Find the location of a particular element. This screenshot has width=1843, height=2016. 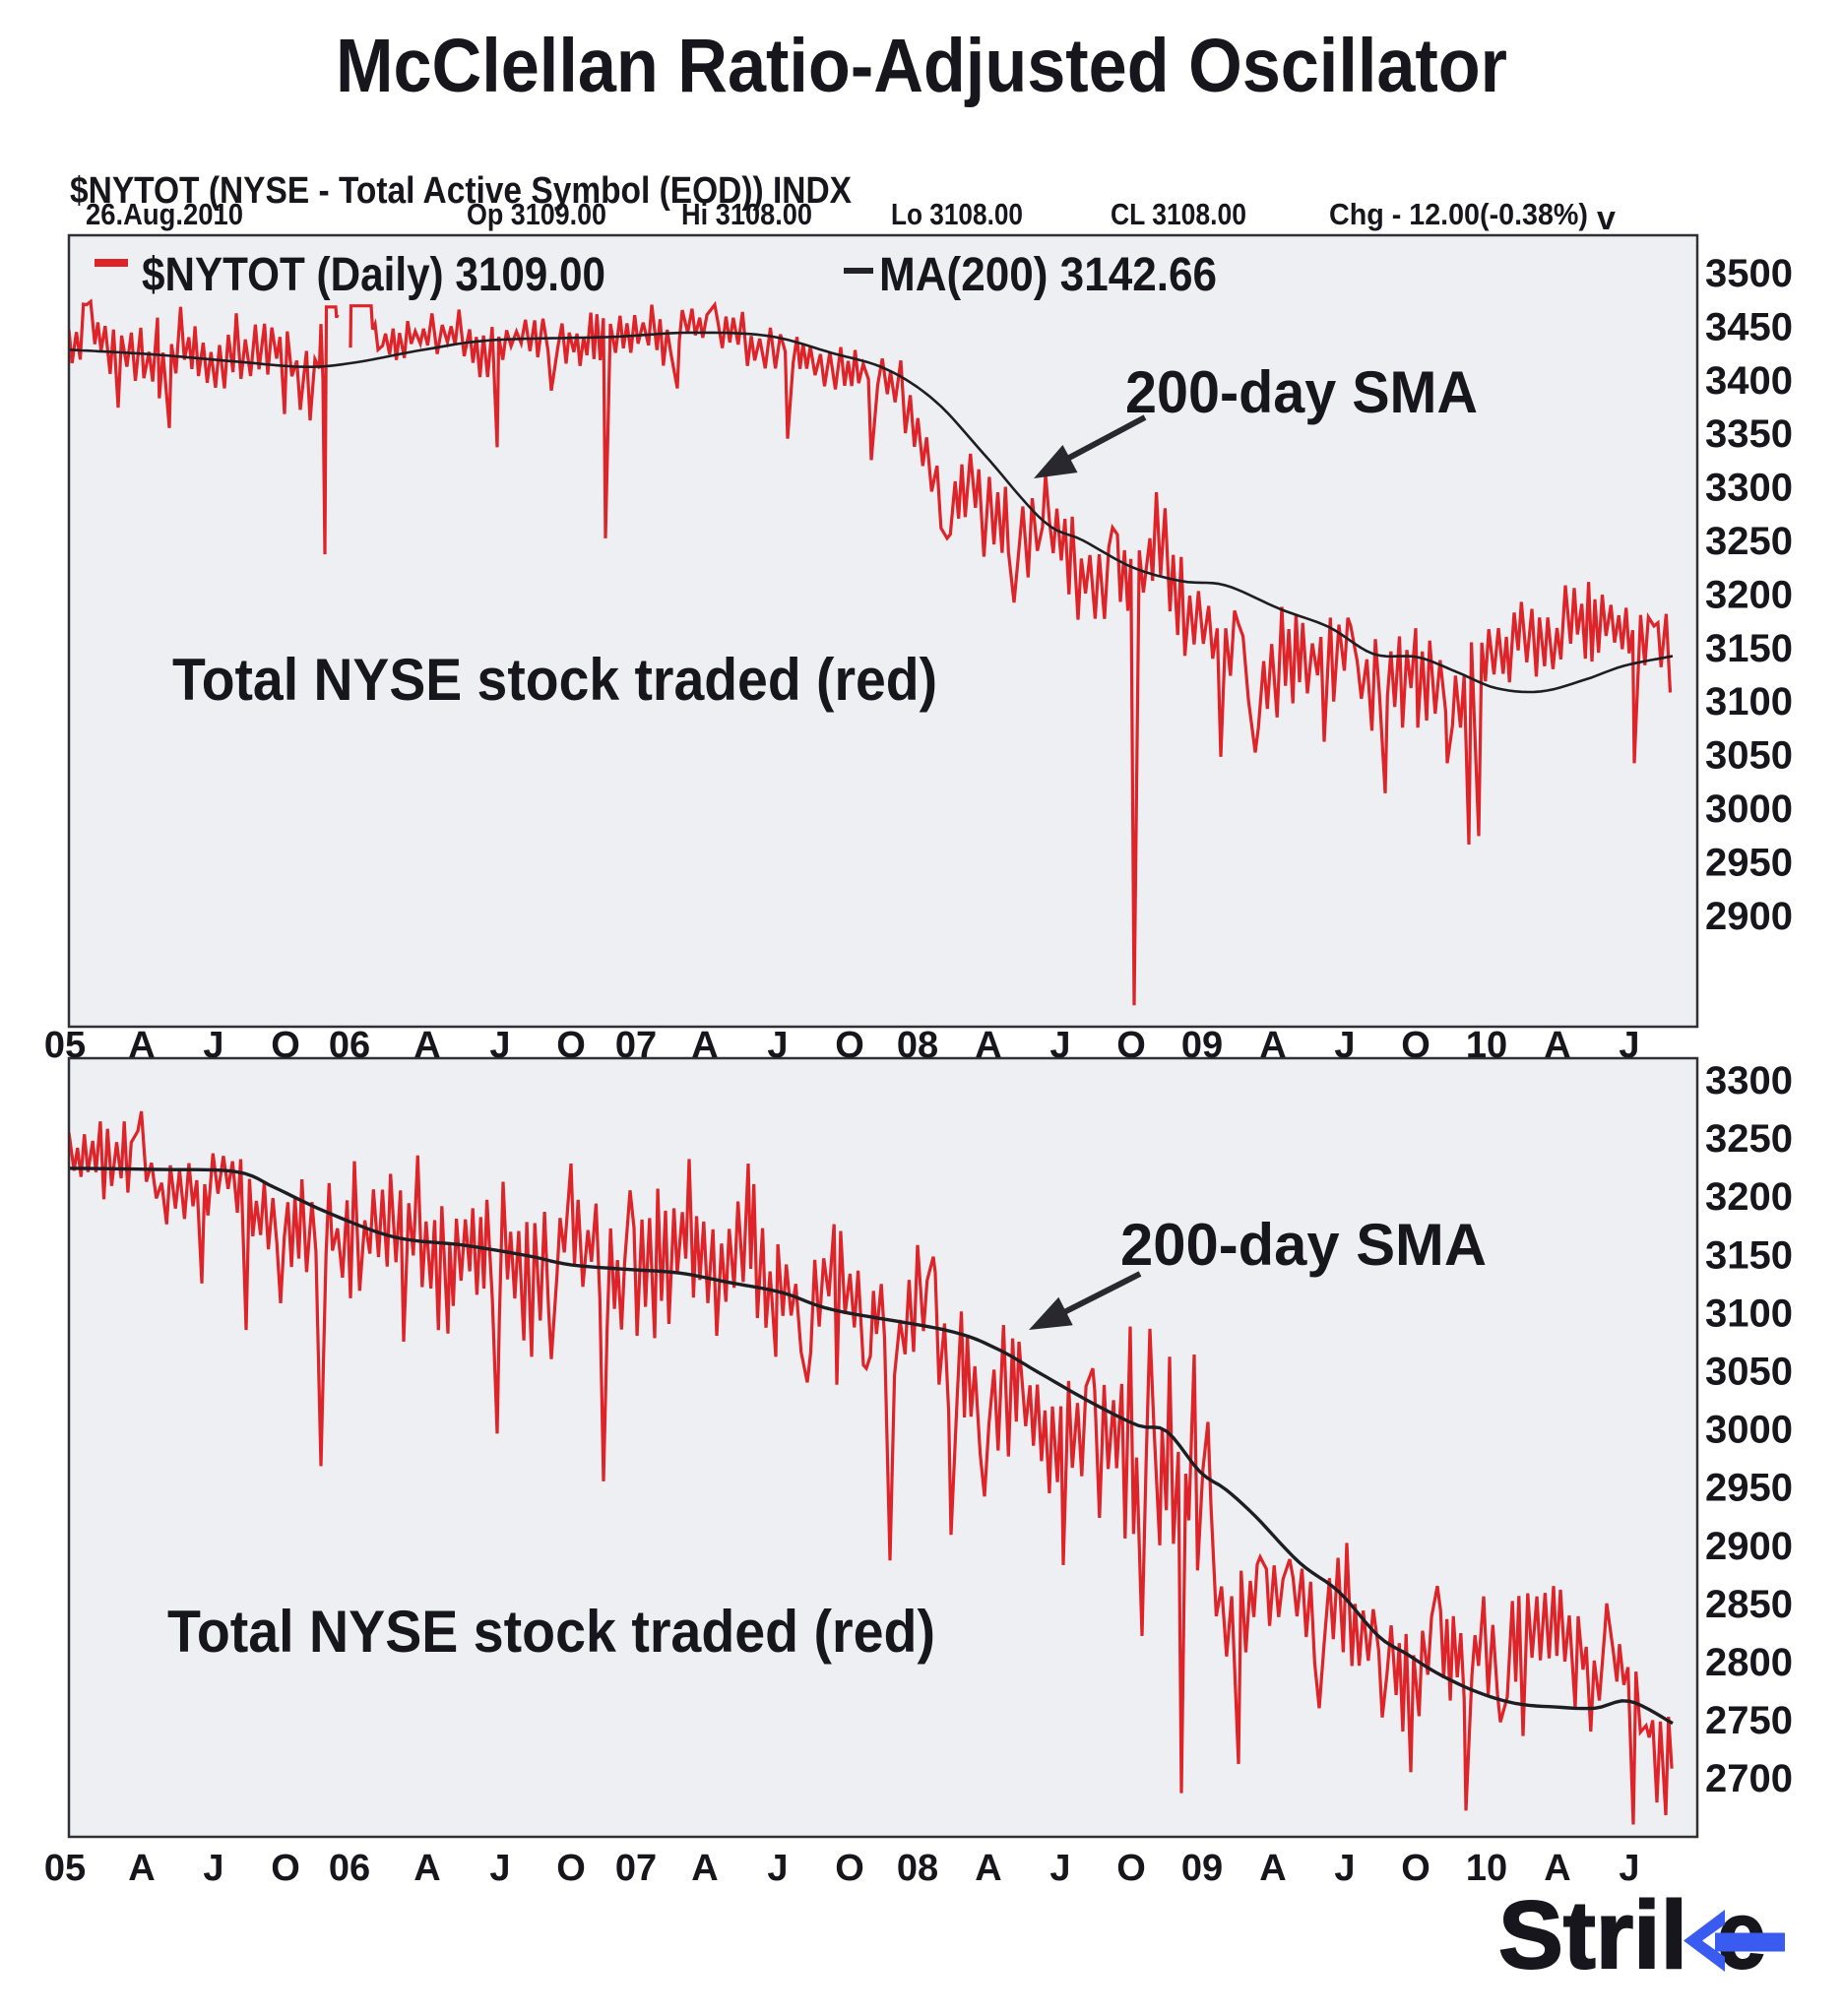

svg-text: Stril is located at coordinates (1592, 1934).